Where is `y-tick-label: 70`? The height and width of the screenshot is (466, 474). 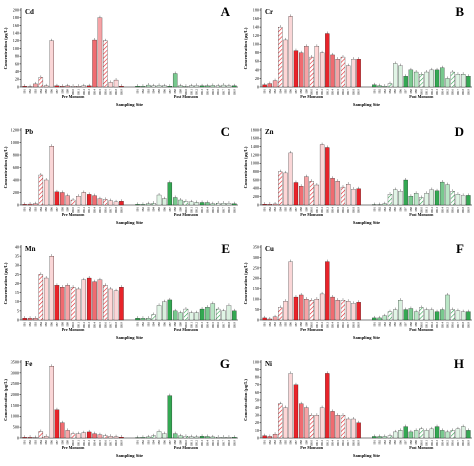 y-tick-label: 70 is located at coordinates (257, 384).